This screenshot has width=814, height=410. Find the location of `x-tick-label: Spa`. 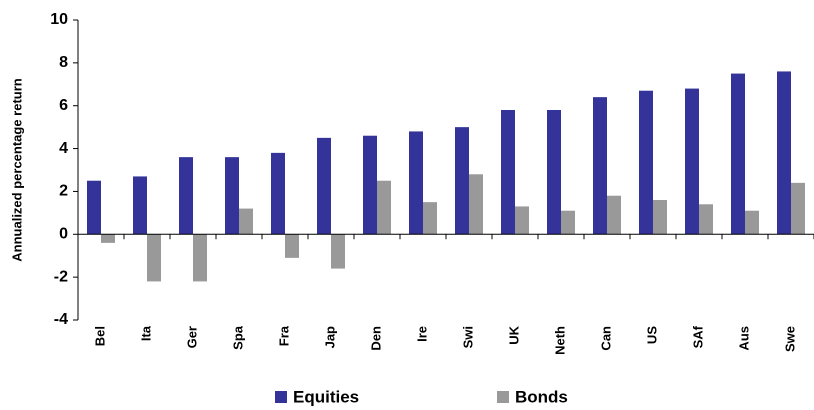

x-tick-label: Spa is located at coordinates (237, 337).